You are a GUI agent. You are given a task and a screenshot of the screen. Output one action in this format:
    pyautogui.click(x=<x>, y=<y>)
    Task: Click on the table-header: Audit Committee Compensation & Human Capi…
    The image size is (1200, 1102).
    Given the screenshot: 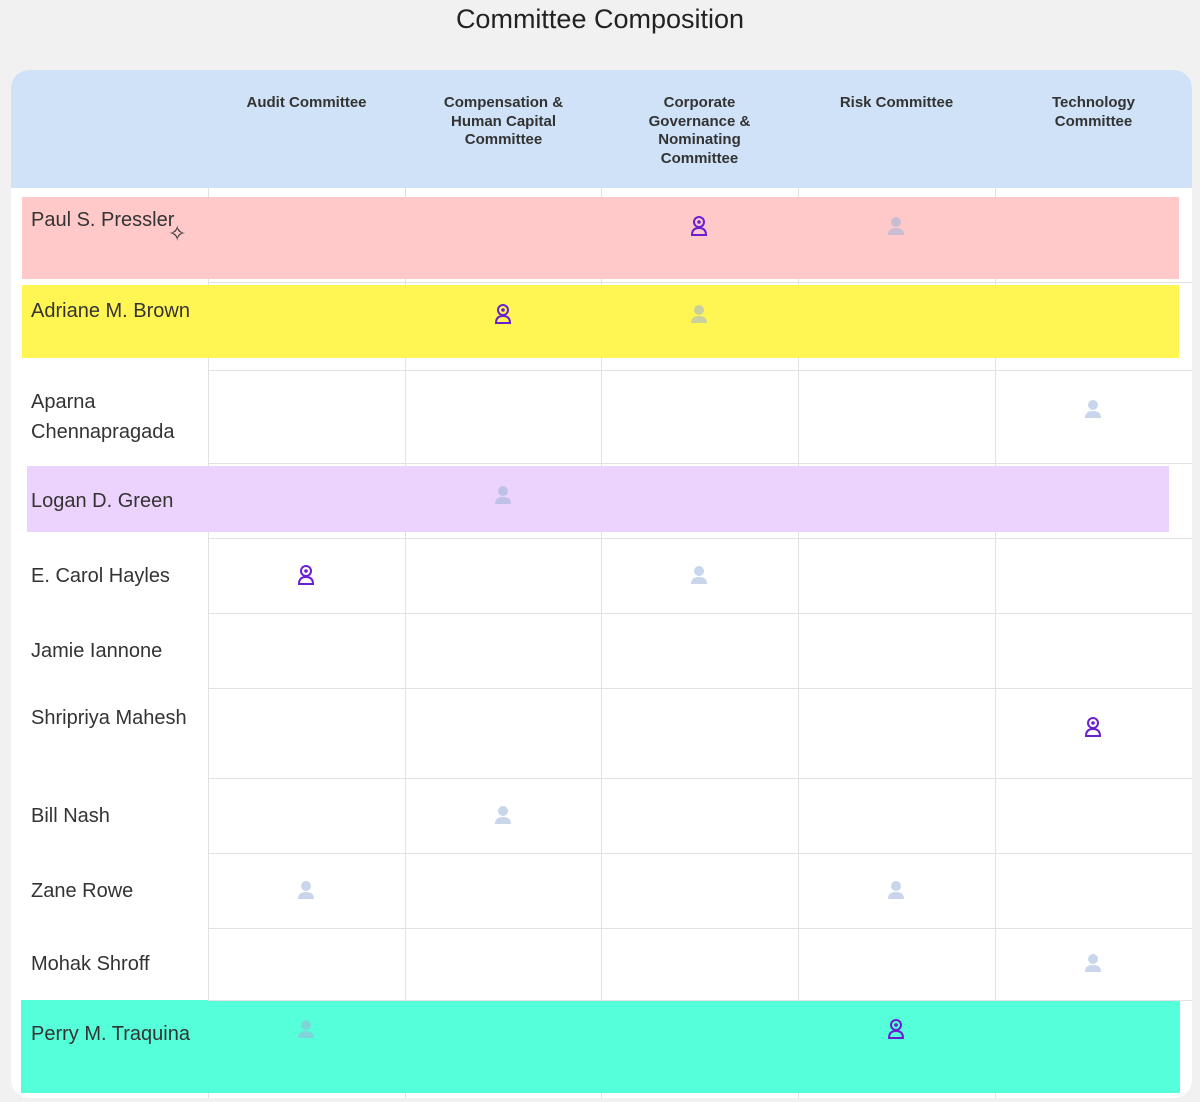 What is the action you would take?
    pyautogui.click(x=601, y=129)
    